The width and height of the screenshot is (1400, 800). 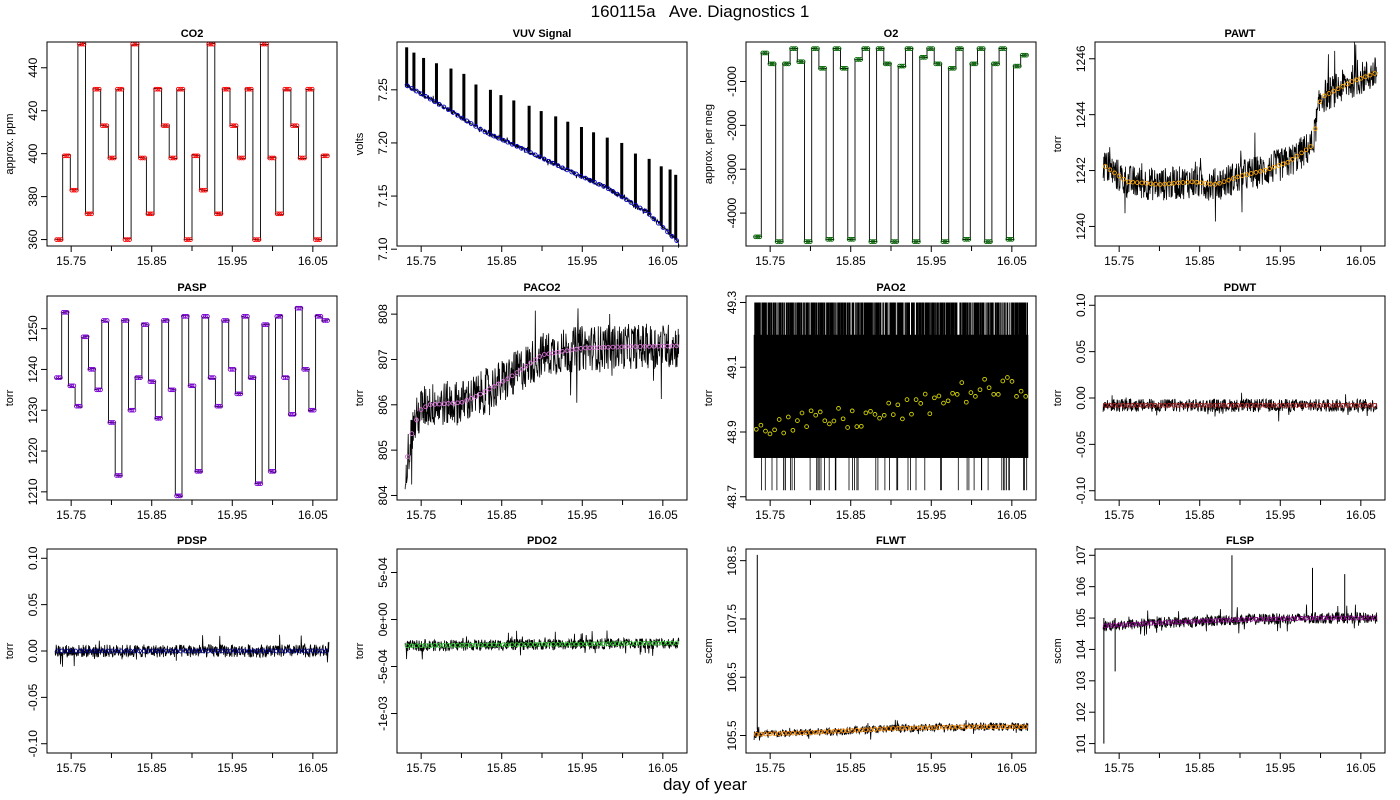 What do you see at coordinates (931, 515) in the screenshot?
I see `x-tick-label: 15.95` at bounding box center [931, 515].